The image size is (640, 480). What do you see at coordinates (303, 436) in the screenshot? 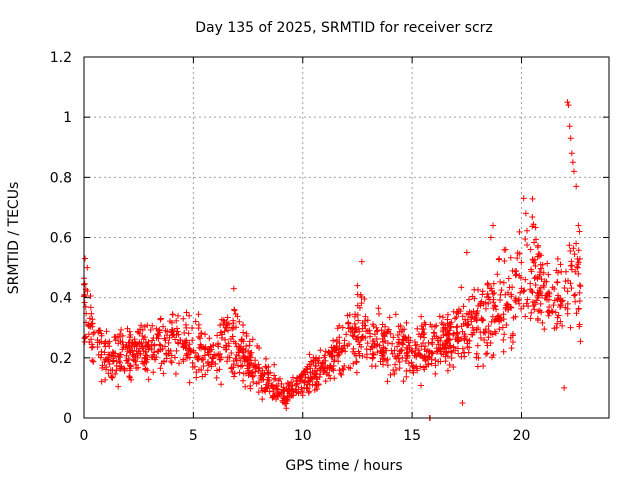
I see `x-tick-label: 10` at bounding box center [303, 436].